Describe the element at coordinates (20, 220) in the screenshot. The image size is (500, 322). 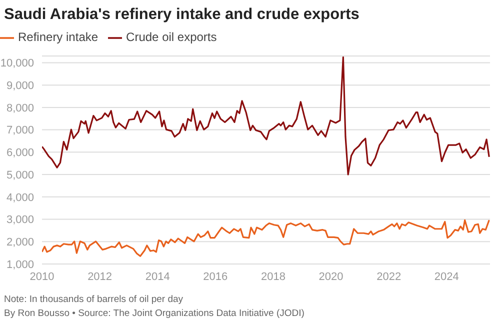
I see `y-tick-label: 3,000` at that location.